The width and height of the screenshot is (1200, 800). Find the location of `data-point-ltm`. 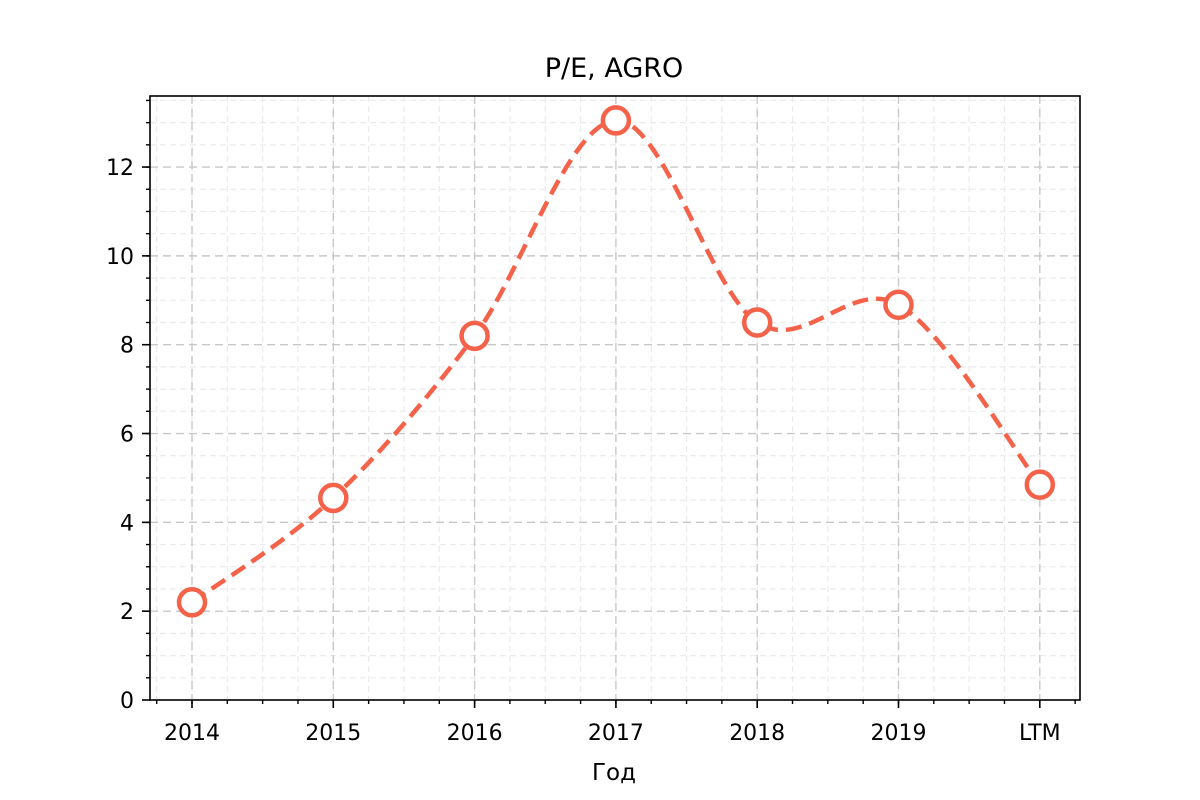

data-point-ltm is located at coordinates (1040, 484).